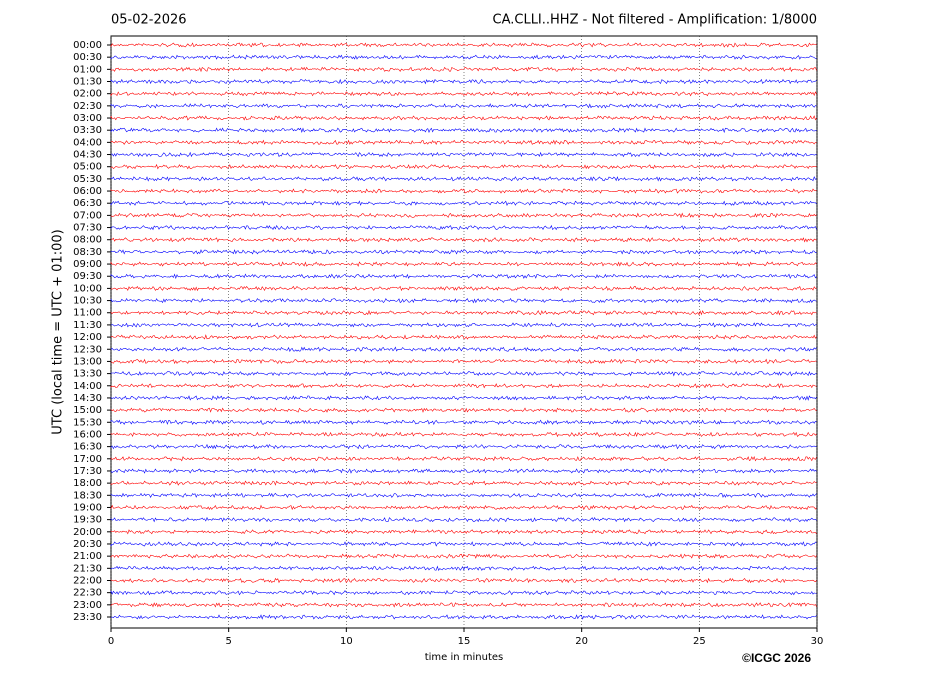  What do you see at coordinates (87, 520) in the screenshot?
I see `y-tick-label: 19:30` at bounding box center [87, 520].